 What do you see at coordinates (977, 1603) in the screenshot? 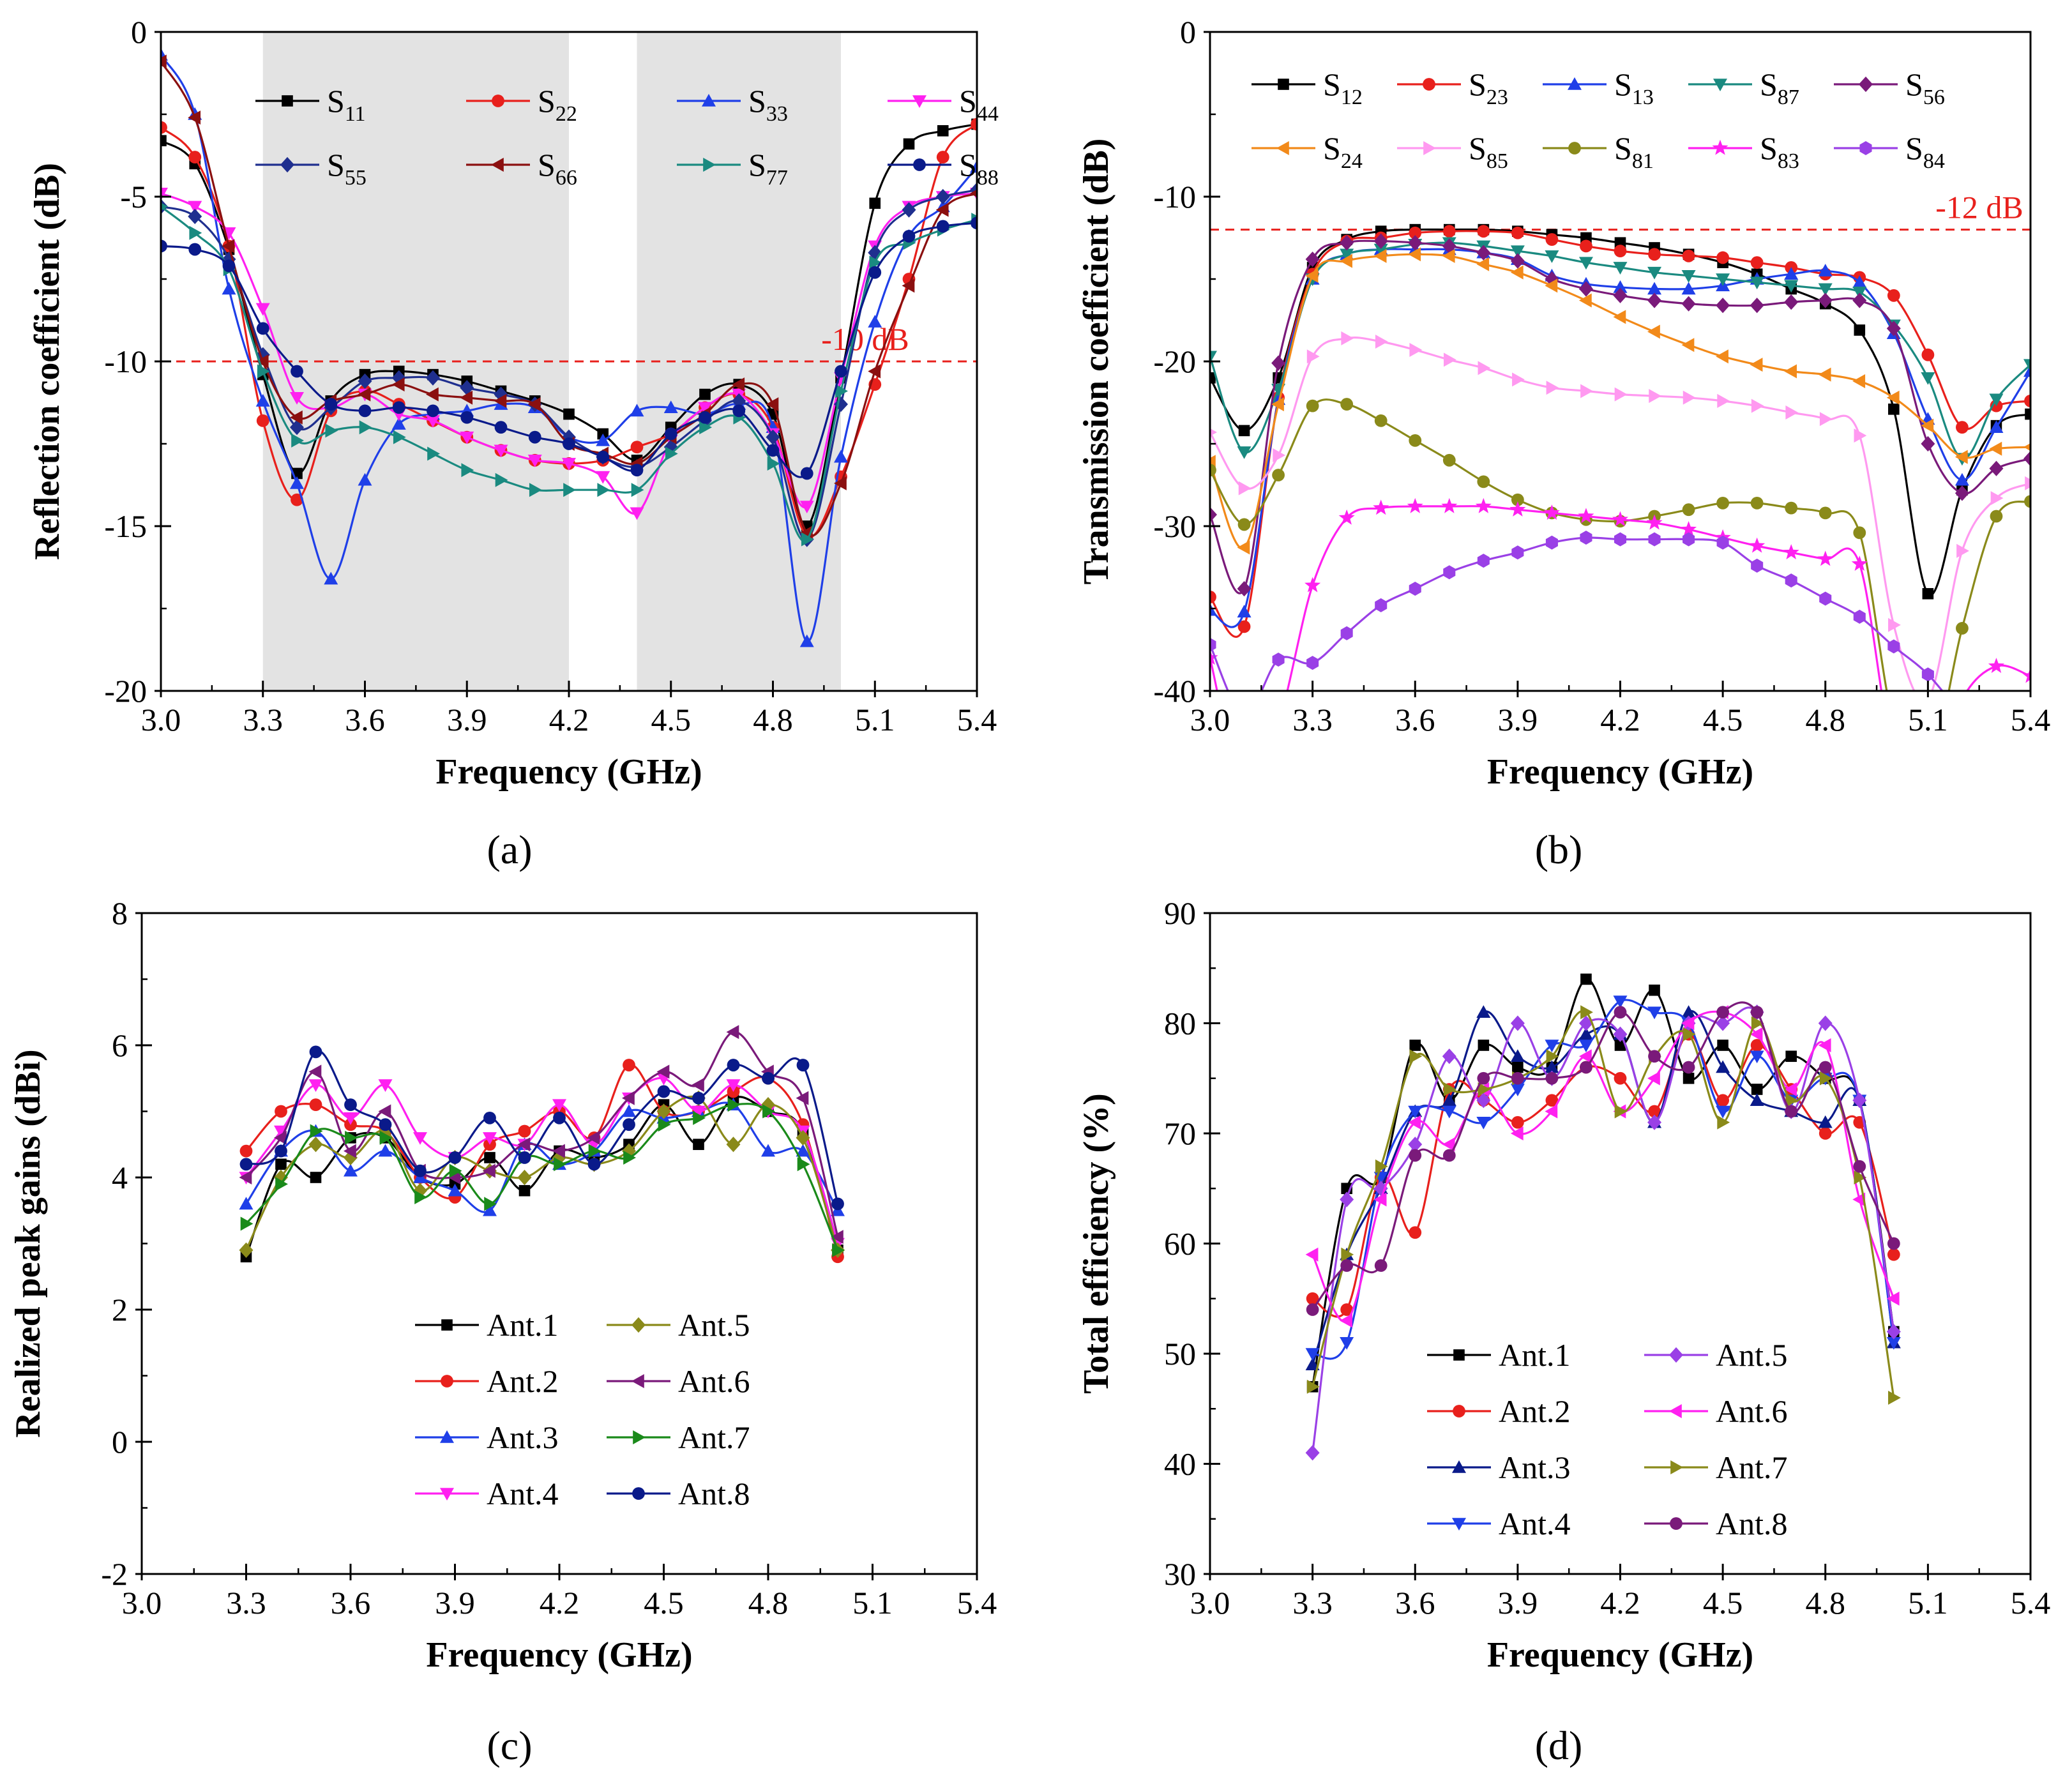
I see `x-tick-label: 5.4` at bounding box center [977, 1603].